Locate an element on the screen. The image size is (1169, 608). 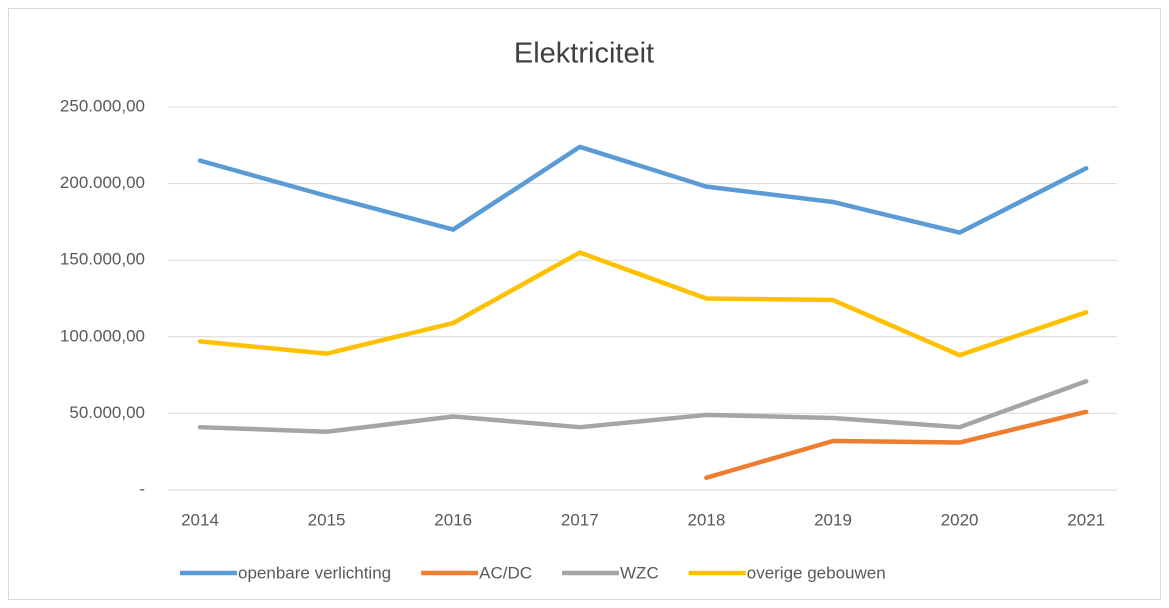
x-tick-label: 2018 is located at coordinates (706, 519).